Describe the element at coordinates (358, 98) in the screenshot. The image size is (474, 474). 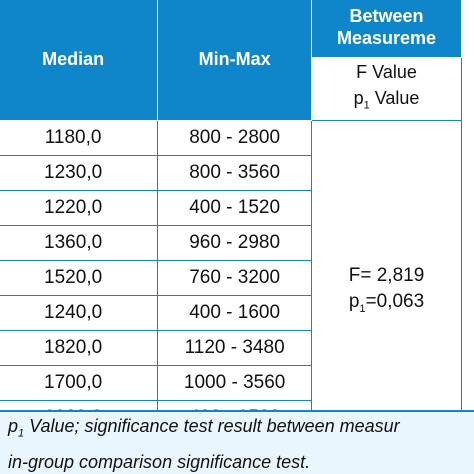
I see `p1-letter: p` at that location.